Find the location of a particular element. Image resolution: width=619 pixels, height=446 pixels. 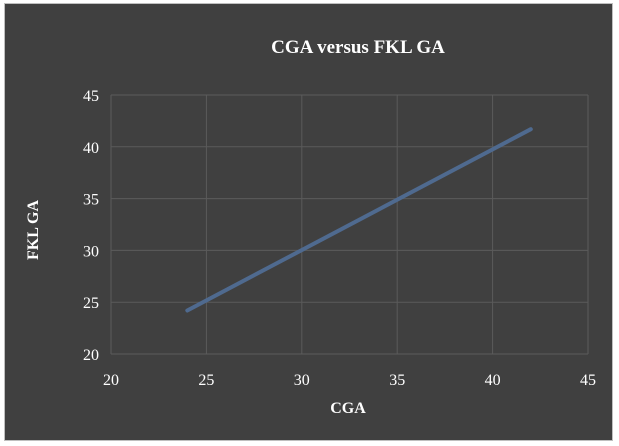

y-tick-label: 35 is located at coordinates (91, 200).